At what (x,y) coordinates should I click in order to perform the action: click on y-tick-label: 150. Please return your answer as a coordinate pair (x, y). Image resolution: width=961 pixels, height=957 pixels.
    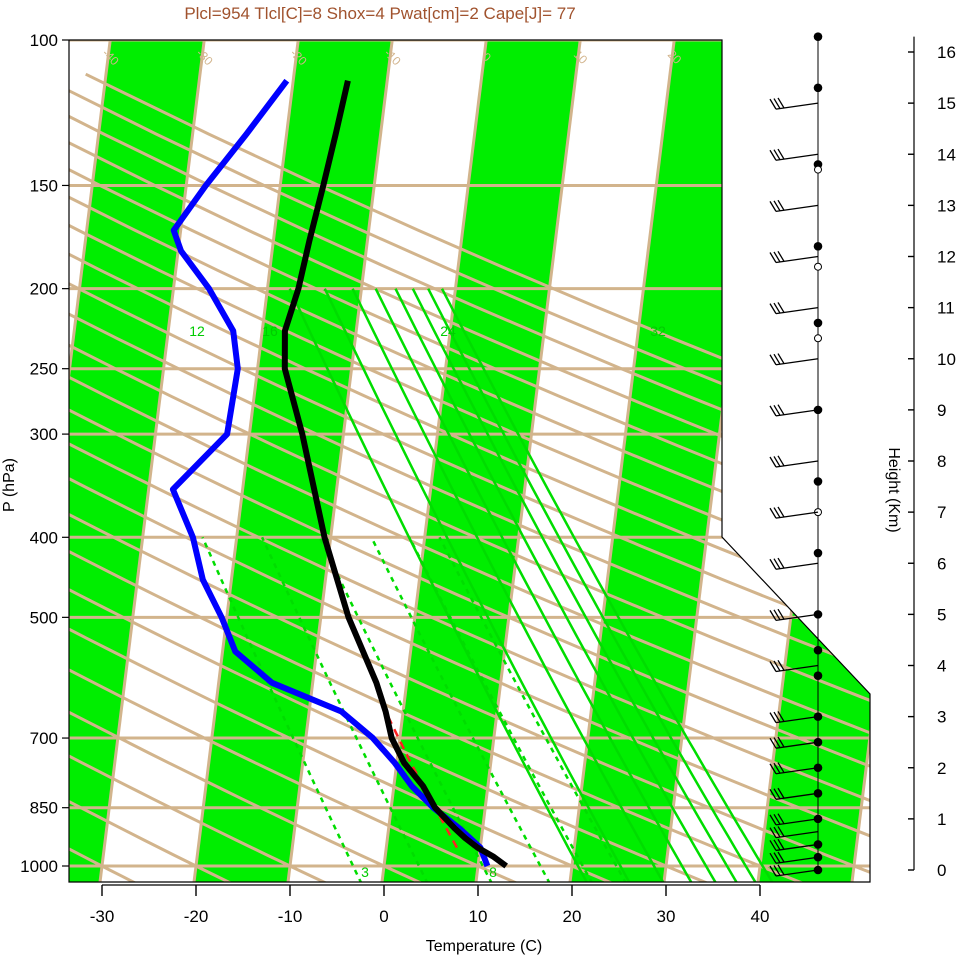
    Looking at the image, I should click on (44, 185).